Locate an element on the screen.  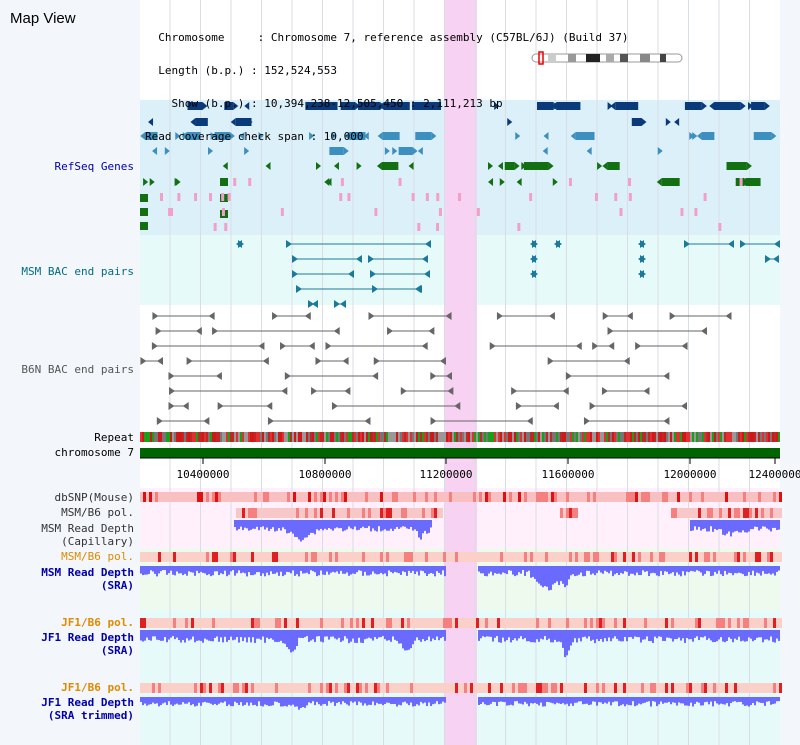
track-label-msm-bac: MSM BAC end pairs is located at coordinates (77, 271).